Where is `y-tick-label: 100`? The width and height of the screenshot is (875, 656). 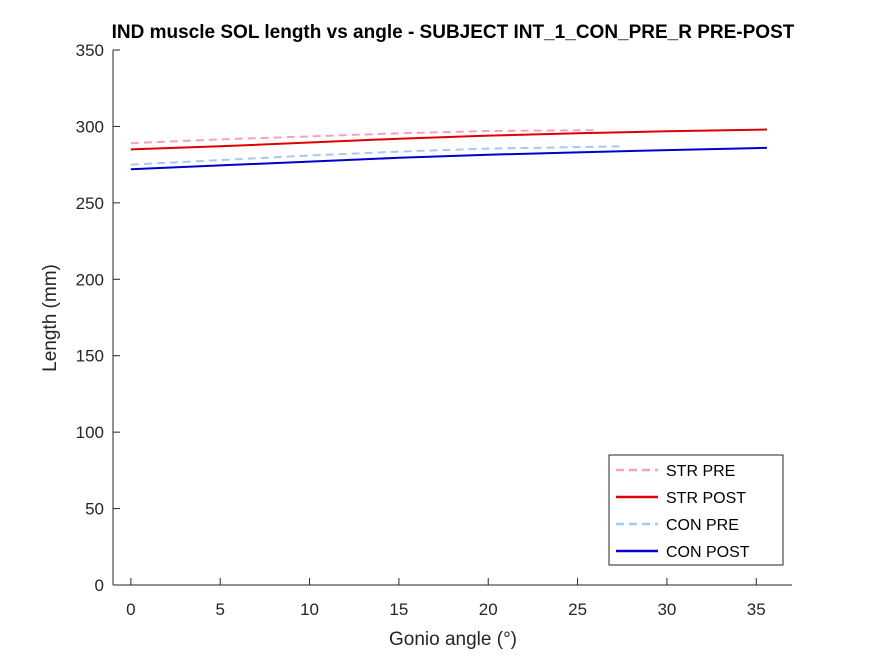
y-tick-label: 100 is located at coordinates (90, 432).